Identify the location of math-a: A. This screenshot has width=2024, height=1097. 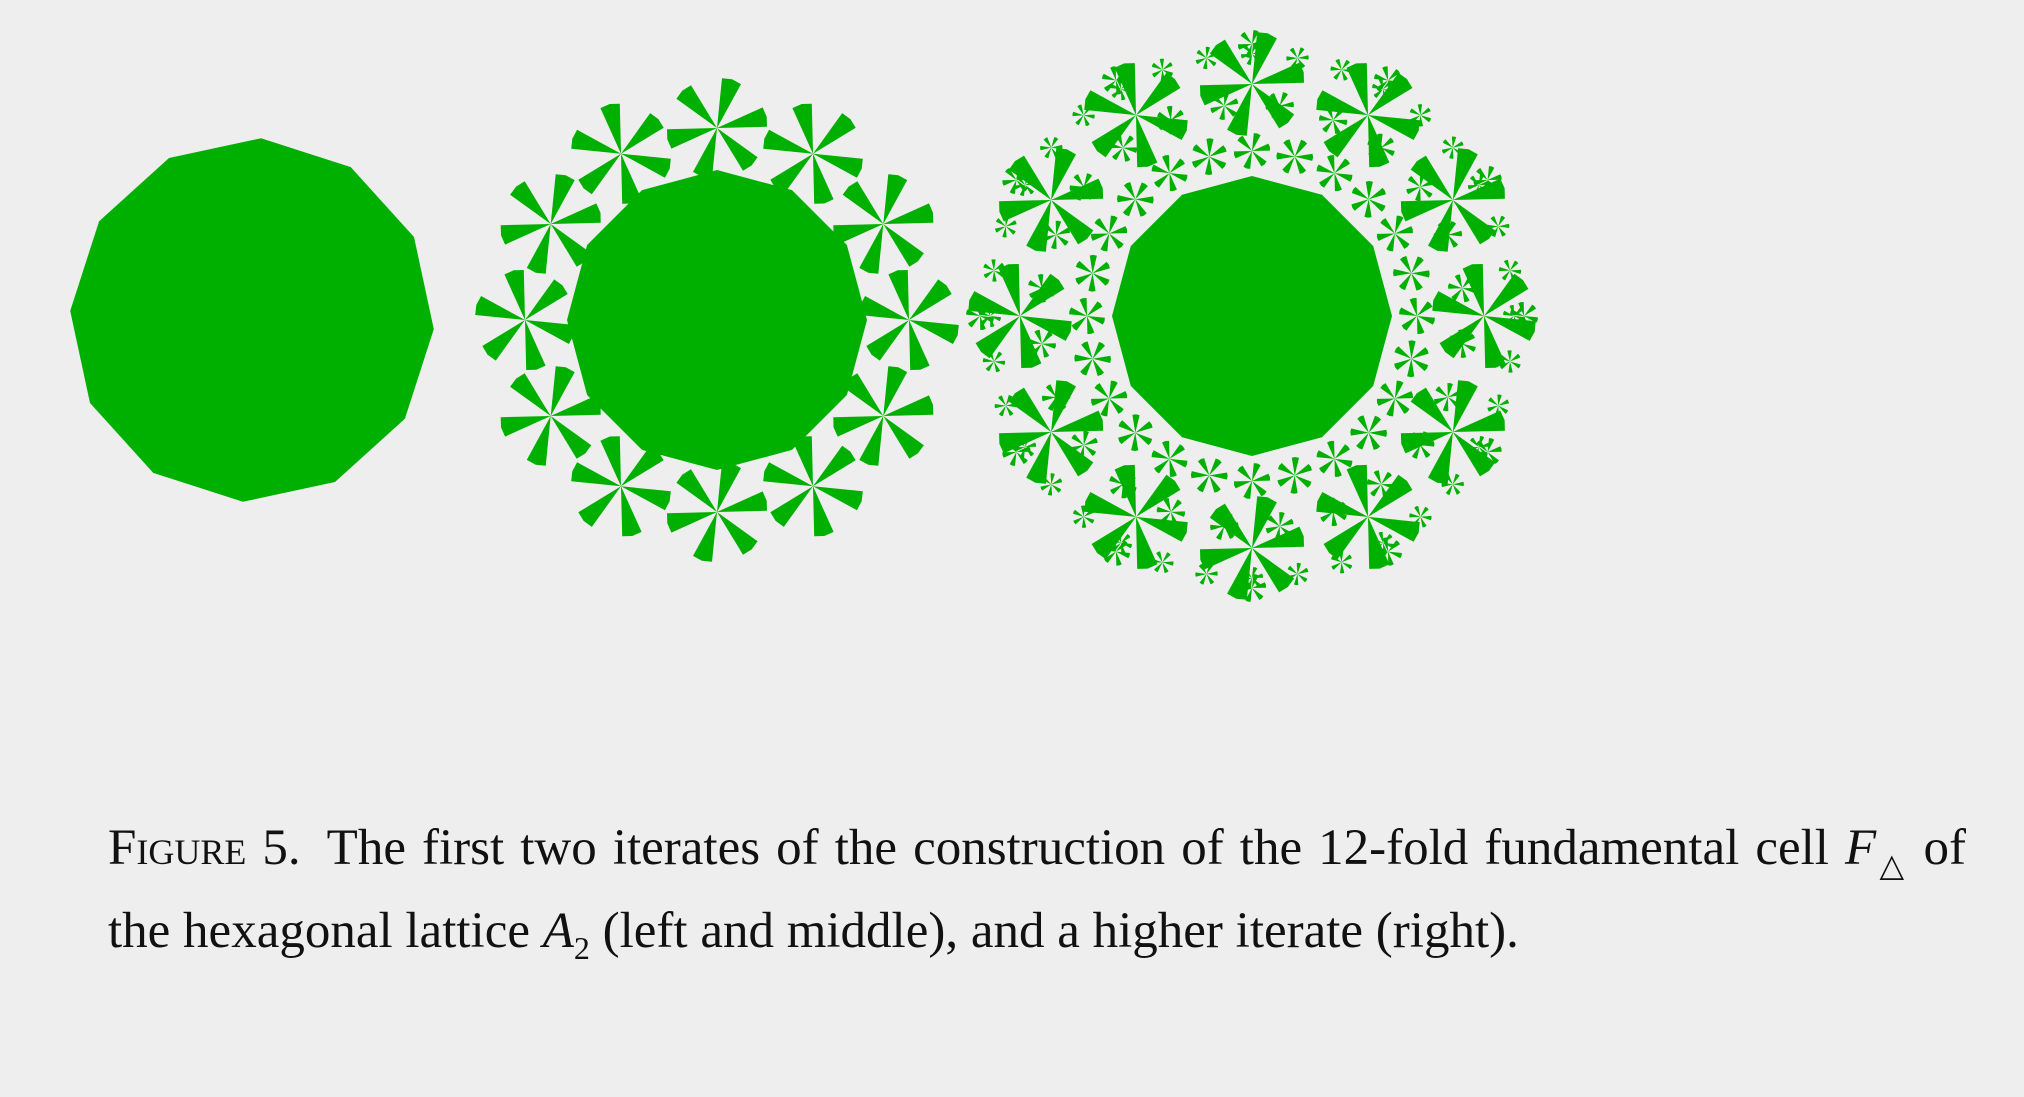
(558, 931).